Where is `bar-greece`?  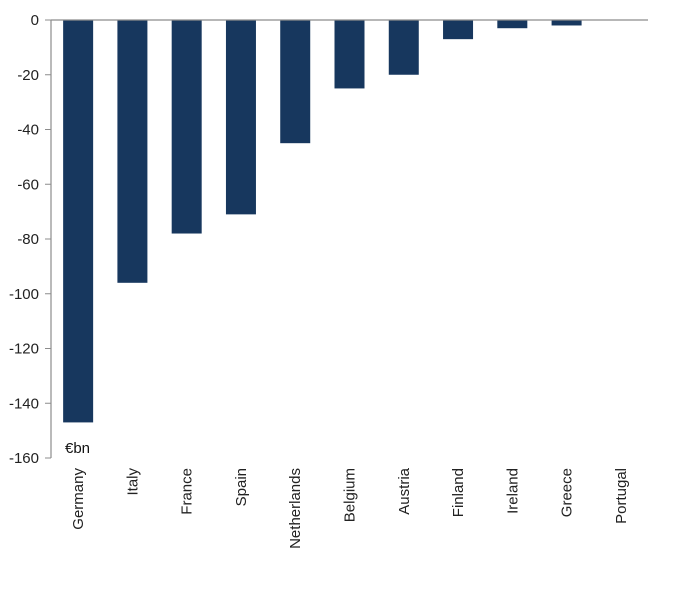
bar-greece is located at coordinates (566, 23).